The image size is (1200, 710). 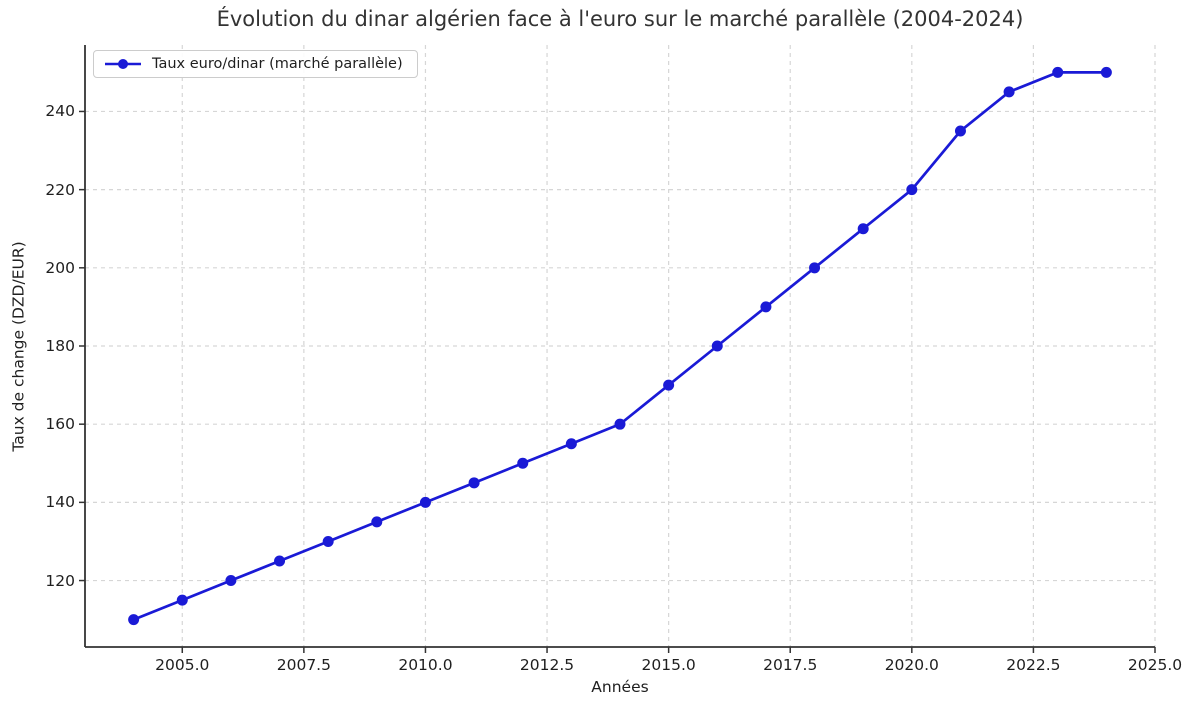 I want to click on y-tick-label: 160, so click(x=60, y=424).